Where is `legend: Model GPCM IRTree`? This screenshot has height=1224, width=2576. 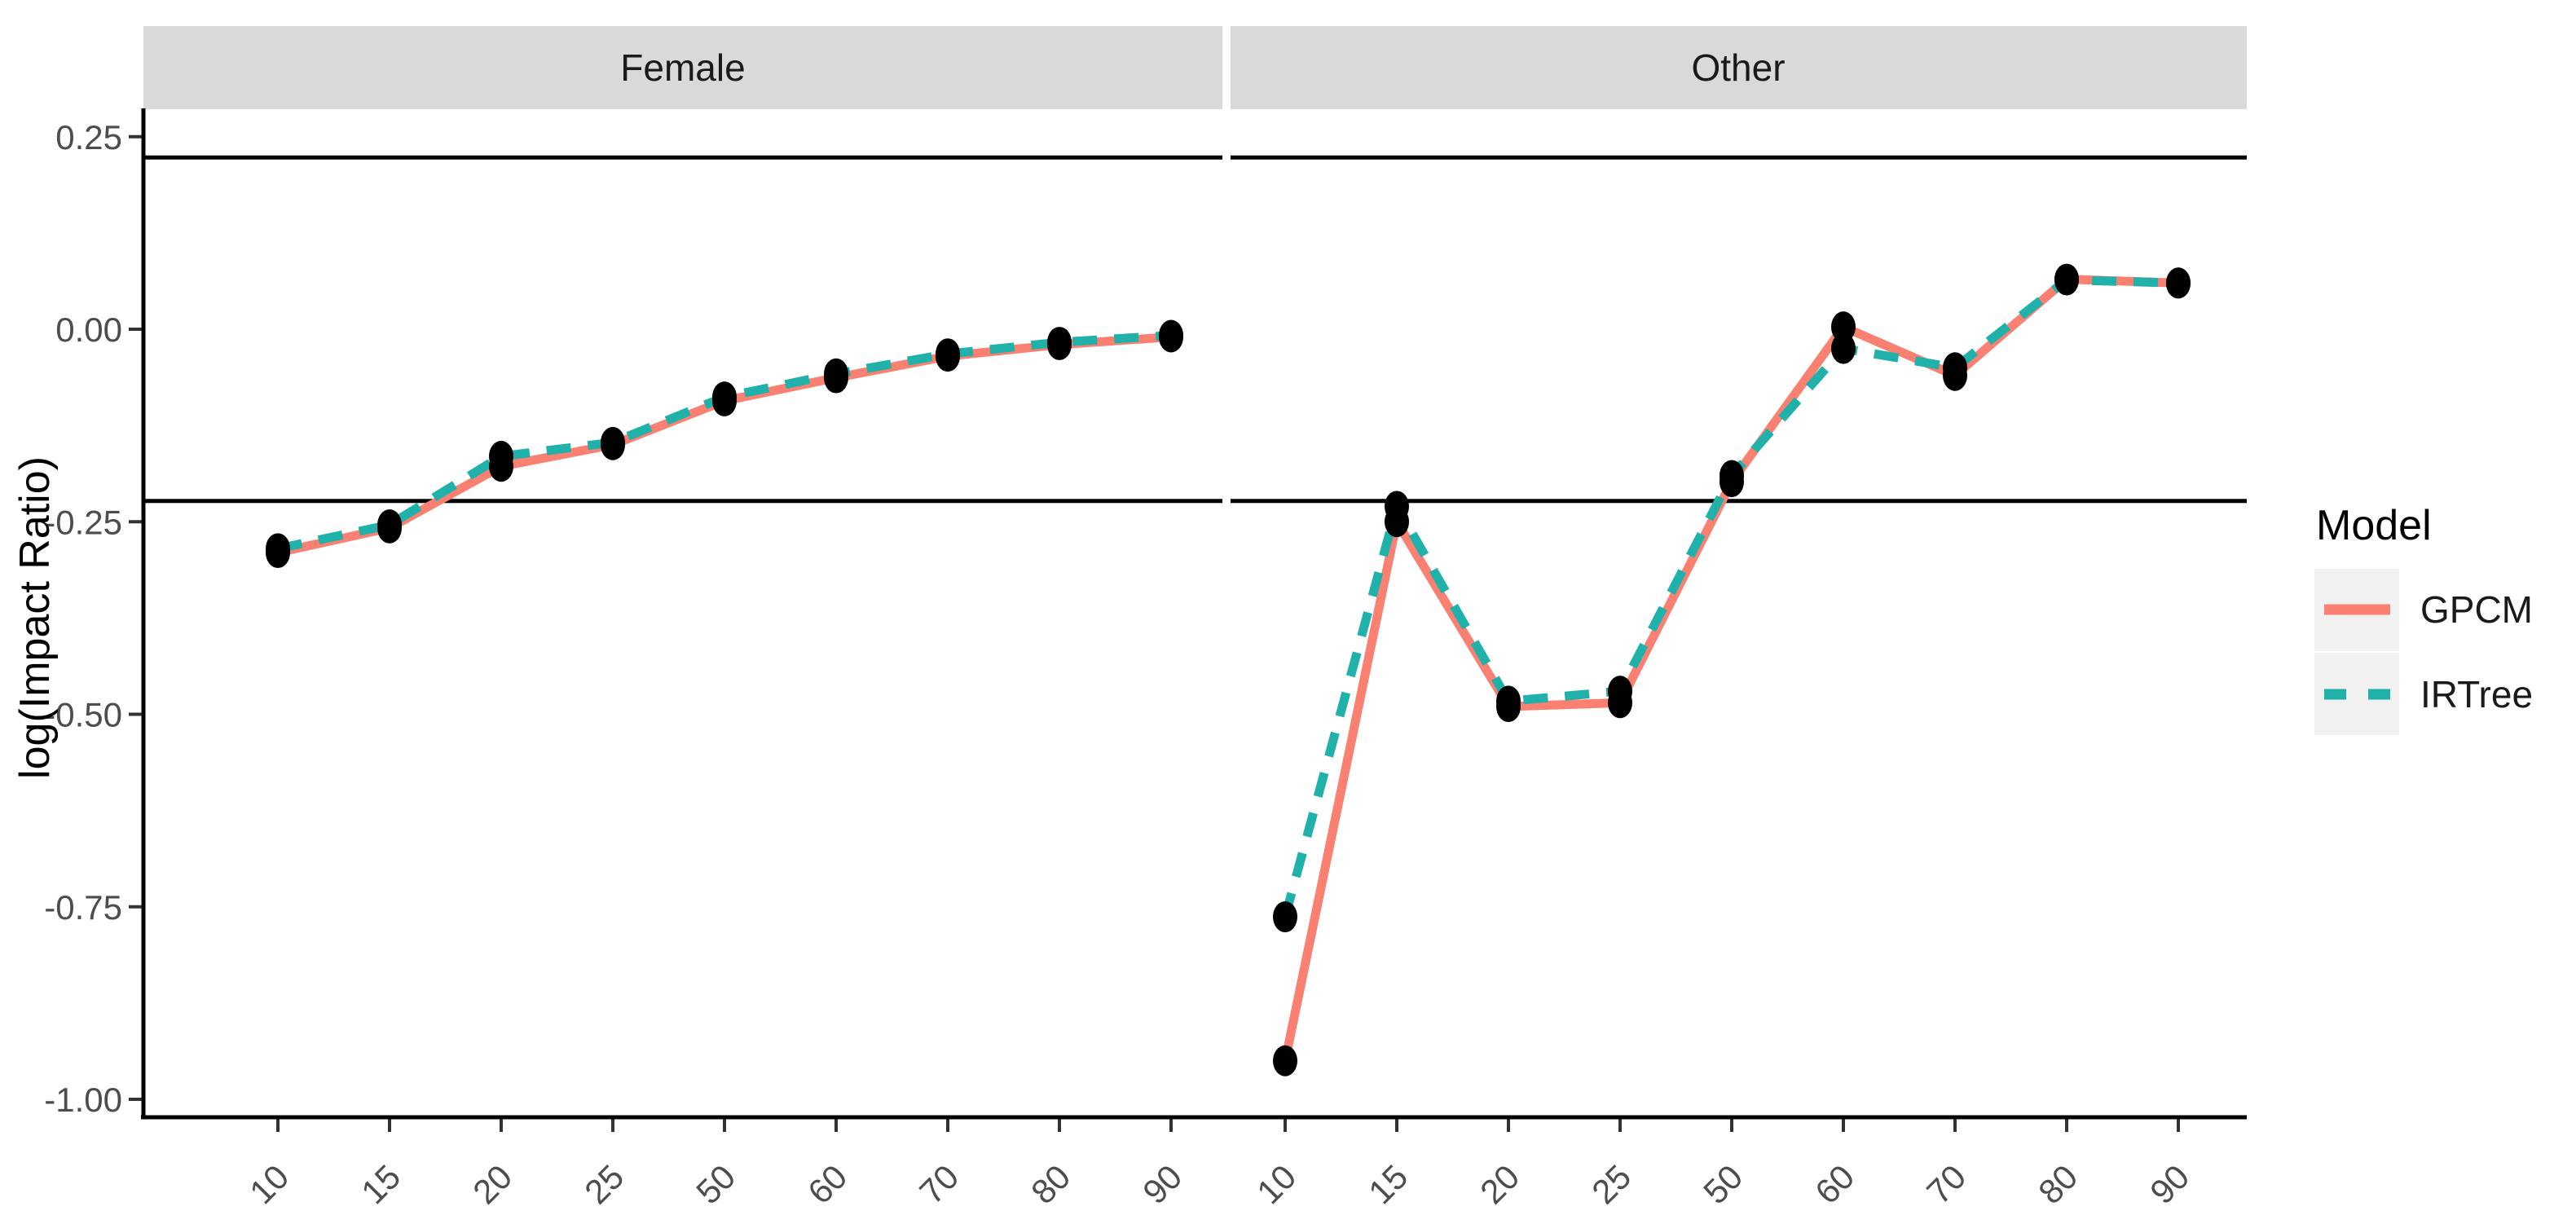
legend: Model GPCM IRTree is located at coordinates (2423, 618).